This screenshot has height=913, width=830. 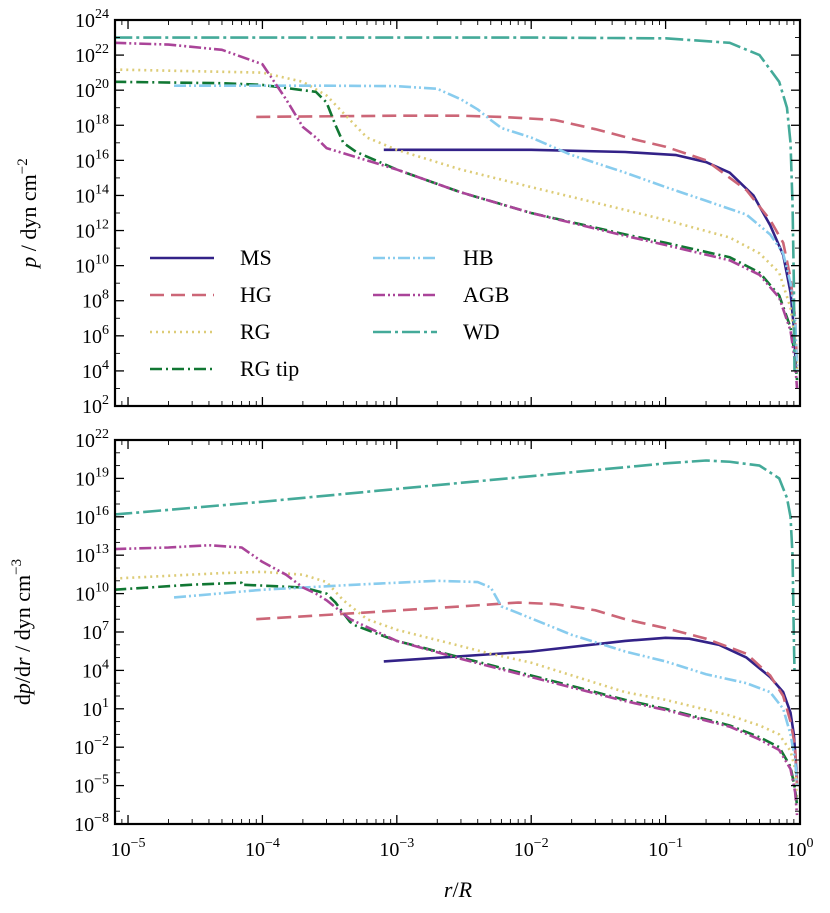 I want to click on y-tick-label: 10¹⁹, so click(x=92, y=477).